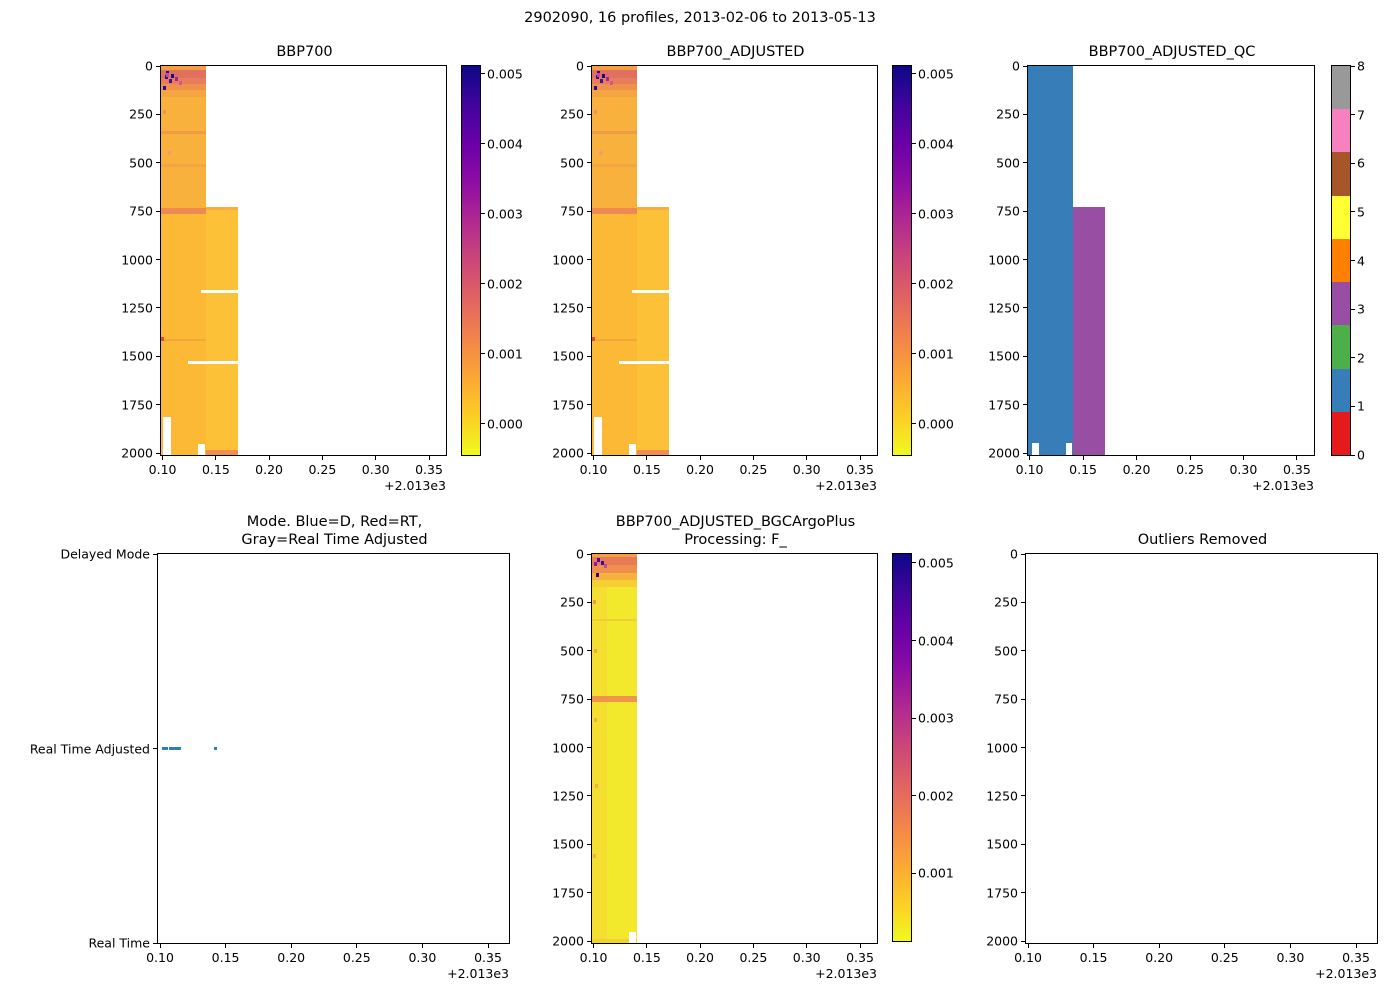 The height and width of the screenshot is (1000, 1400). What do you see at coordinates (1296, 469) in the screenshot?
I see `x-tick-label: 0.35` at bounding box center [1296, 469].